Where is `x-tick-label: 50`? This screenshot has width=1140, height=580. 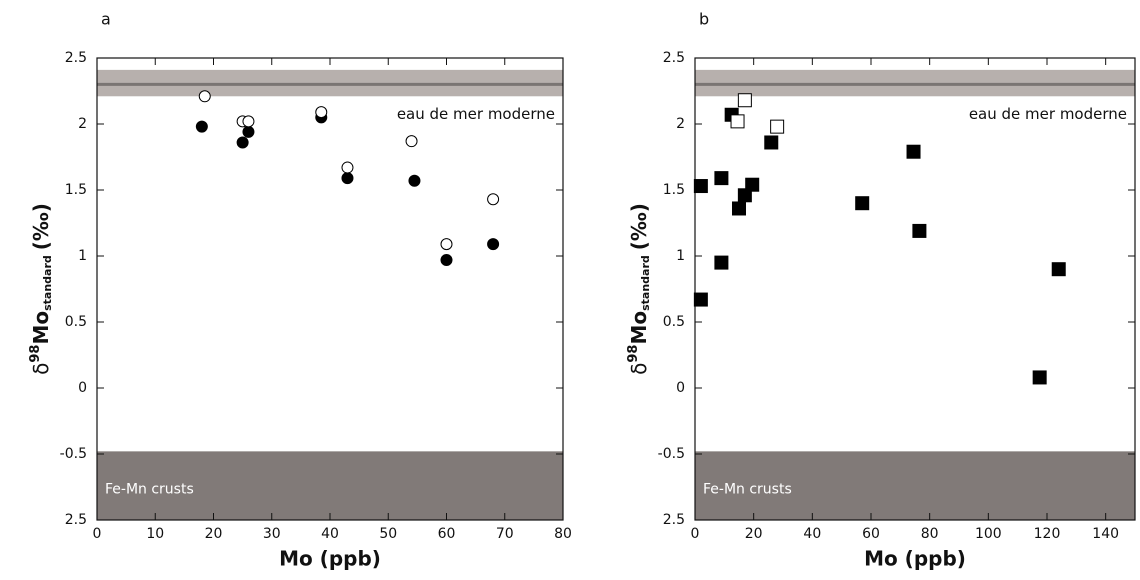 x-tick-label: 50 is located at coordinates (388, 534).